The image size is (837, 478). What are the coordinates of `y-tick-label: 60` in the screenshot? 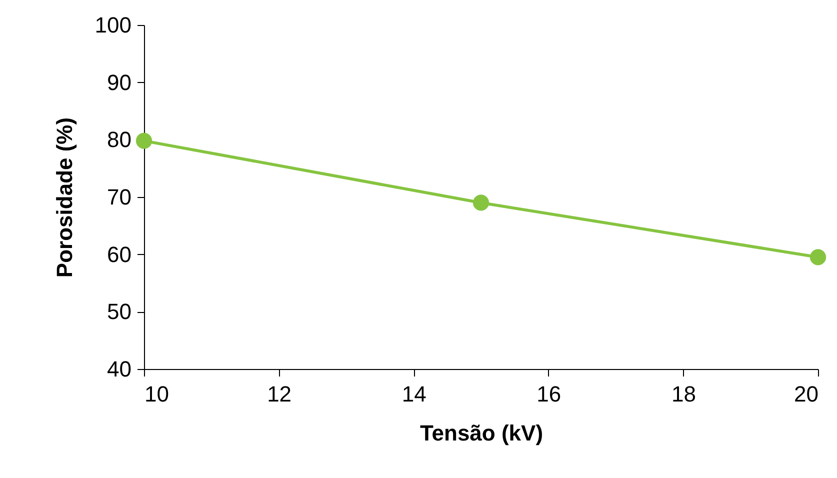 It's located at (119, 254).